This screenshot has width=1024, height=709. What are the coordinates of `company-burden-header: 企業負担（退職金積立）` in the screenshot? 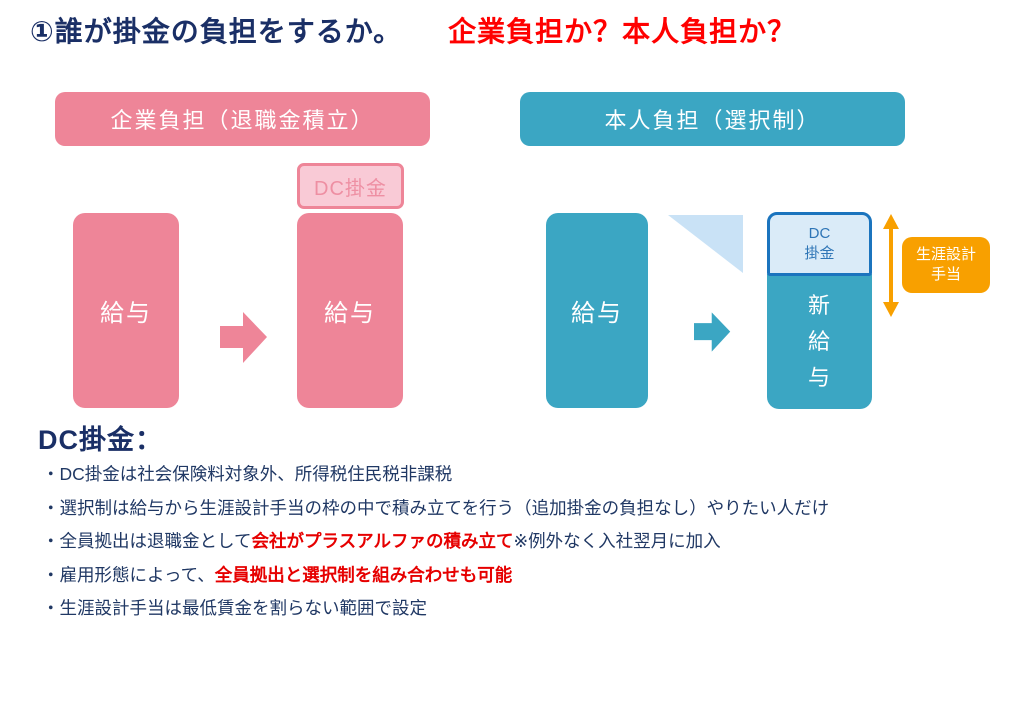 It's located at (242, 119).